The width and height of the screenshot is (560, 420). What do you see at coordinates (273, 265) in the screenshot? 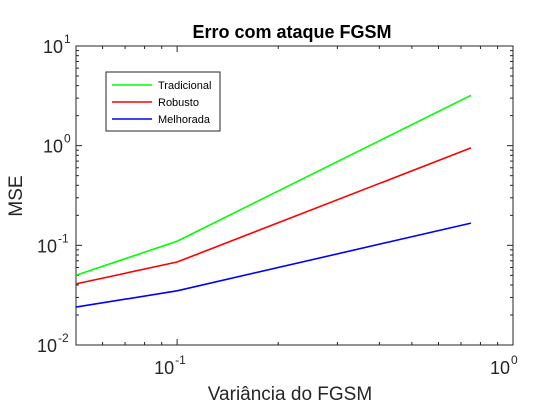
I see `series-line-melhorada` at bounding box center [273, 265].